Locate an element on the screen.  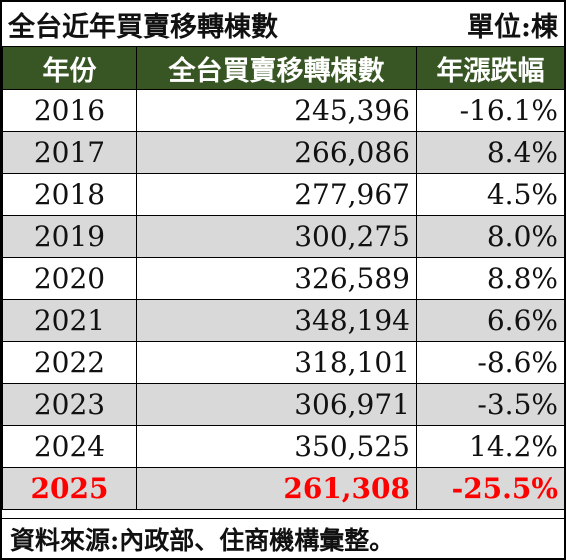
cell-count: 348,194 is located at coordinates (276, 320).